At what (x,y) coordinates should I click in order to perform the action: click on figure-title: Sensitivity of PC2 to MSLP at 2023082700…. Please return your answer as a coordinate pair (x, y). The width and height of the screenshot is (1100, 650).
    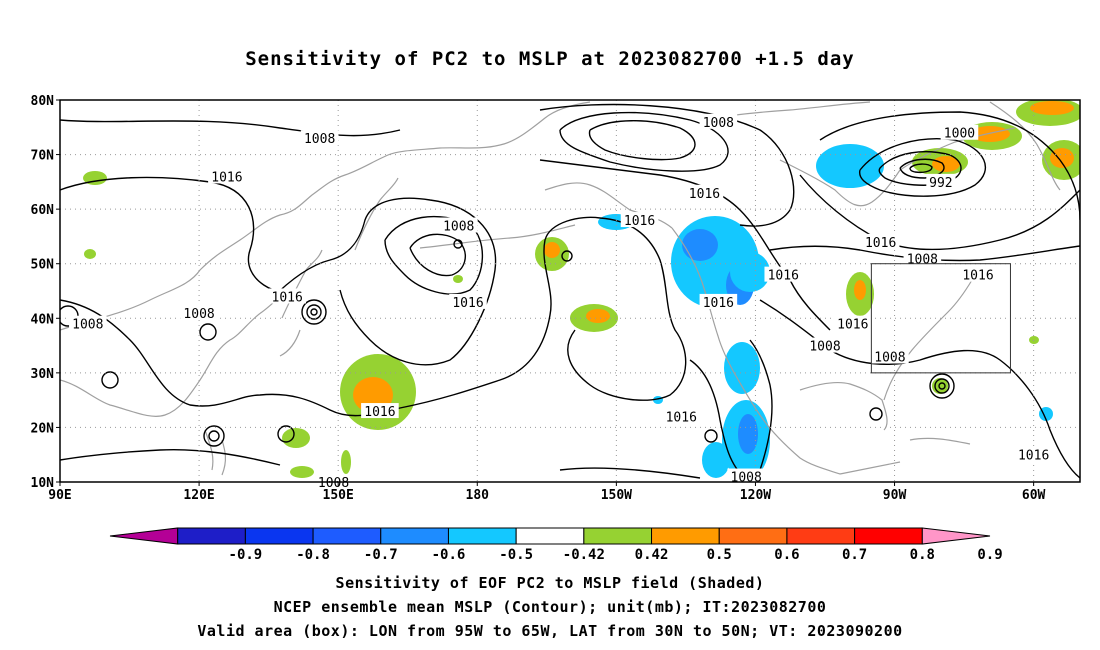
    Looking at the image, I should click on (550, 59).